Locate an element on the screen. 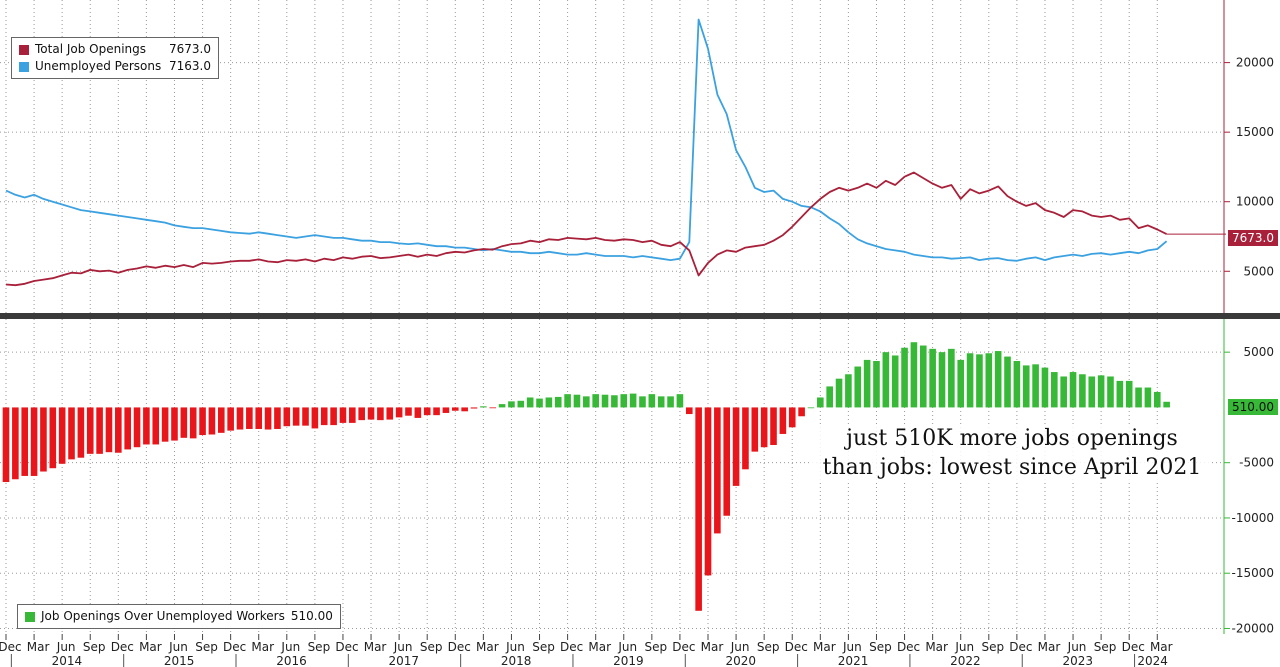 The image size is (1280, 667). xtick-year-label: 2024 is located at coordinates (1152, 660).